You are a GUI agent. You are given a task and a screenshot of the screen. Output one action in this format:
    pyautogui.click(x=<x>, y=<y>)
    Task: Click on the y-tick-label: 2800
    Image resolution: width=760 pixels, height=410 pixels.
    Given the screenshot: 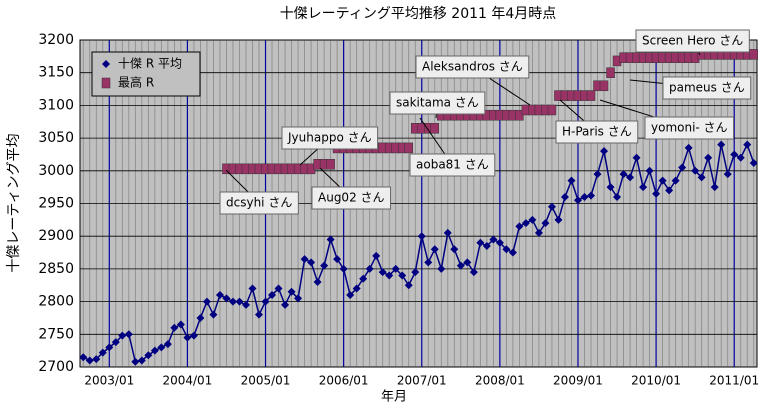 What is the action you would take?
    pyautogui.click(x=56, y=302)
    